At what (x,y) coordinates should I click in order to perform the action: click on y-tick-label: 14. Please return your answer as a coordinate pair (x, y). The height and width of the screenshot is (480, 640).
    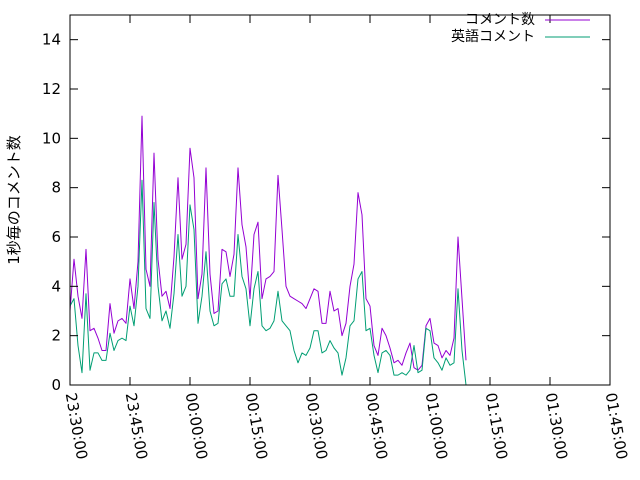
    Looking at the image, I should click on (51, 40).